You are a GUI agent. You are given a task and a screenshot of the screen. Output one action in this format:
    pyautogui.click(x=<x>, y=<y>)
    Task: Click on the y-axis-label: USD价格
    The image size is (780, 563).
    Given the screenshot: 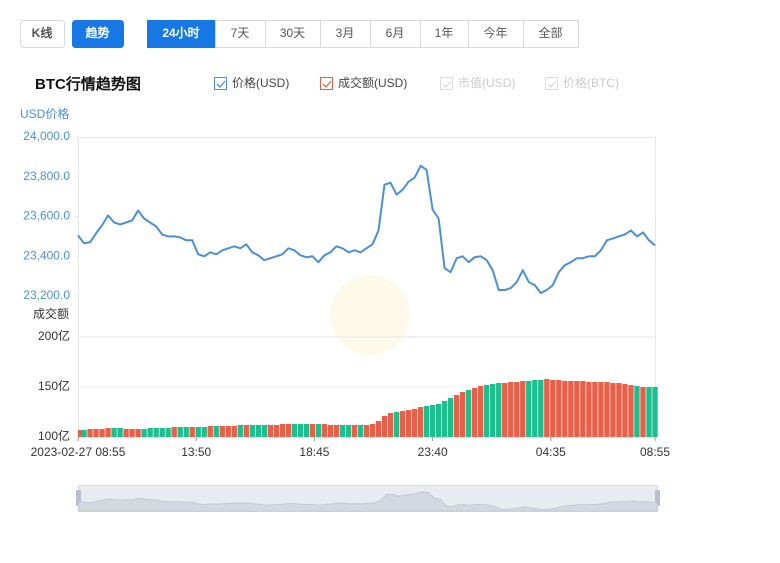 What is the action you would take?
    pyautogui.click(x=44, y=113)
    